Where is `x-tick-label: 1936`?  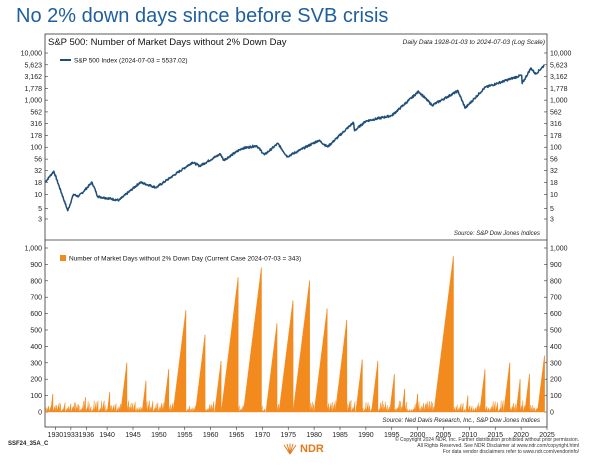 x-tick-label: 1936 is located at coordinates (87, 435).